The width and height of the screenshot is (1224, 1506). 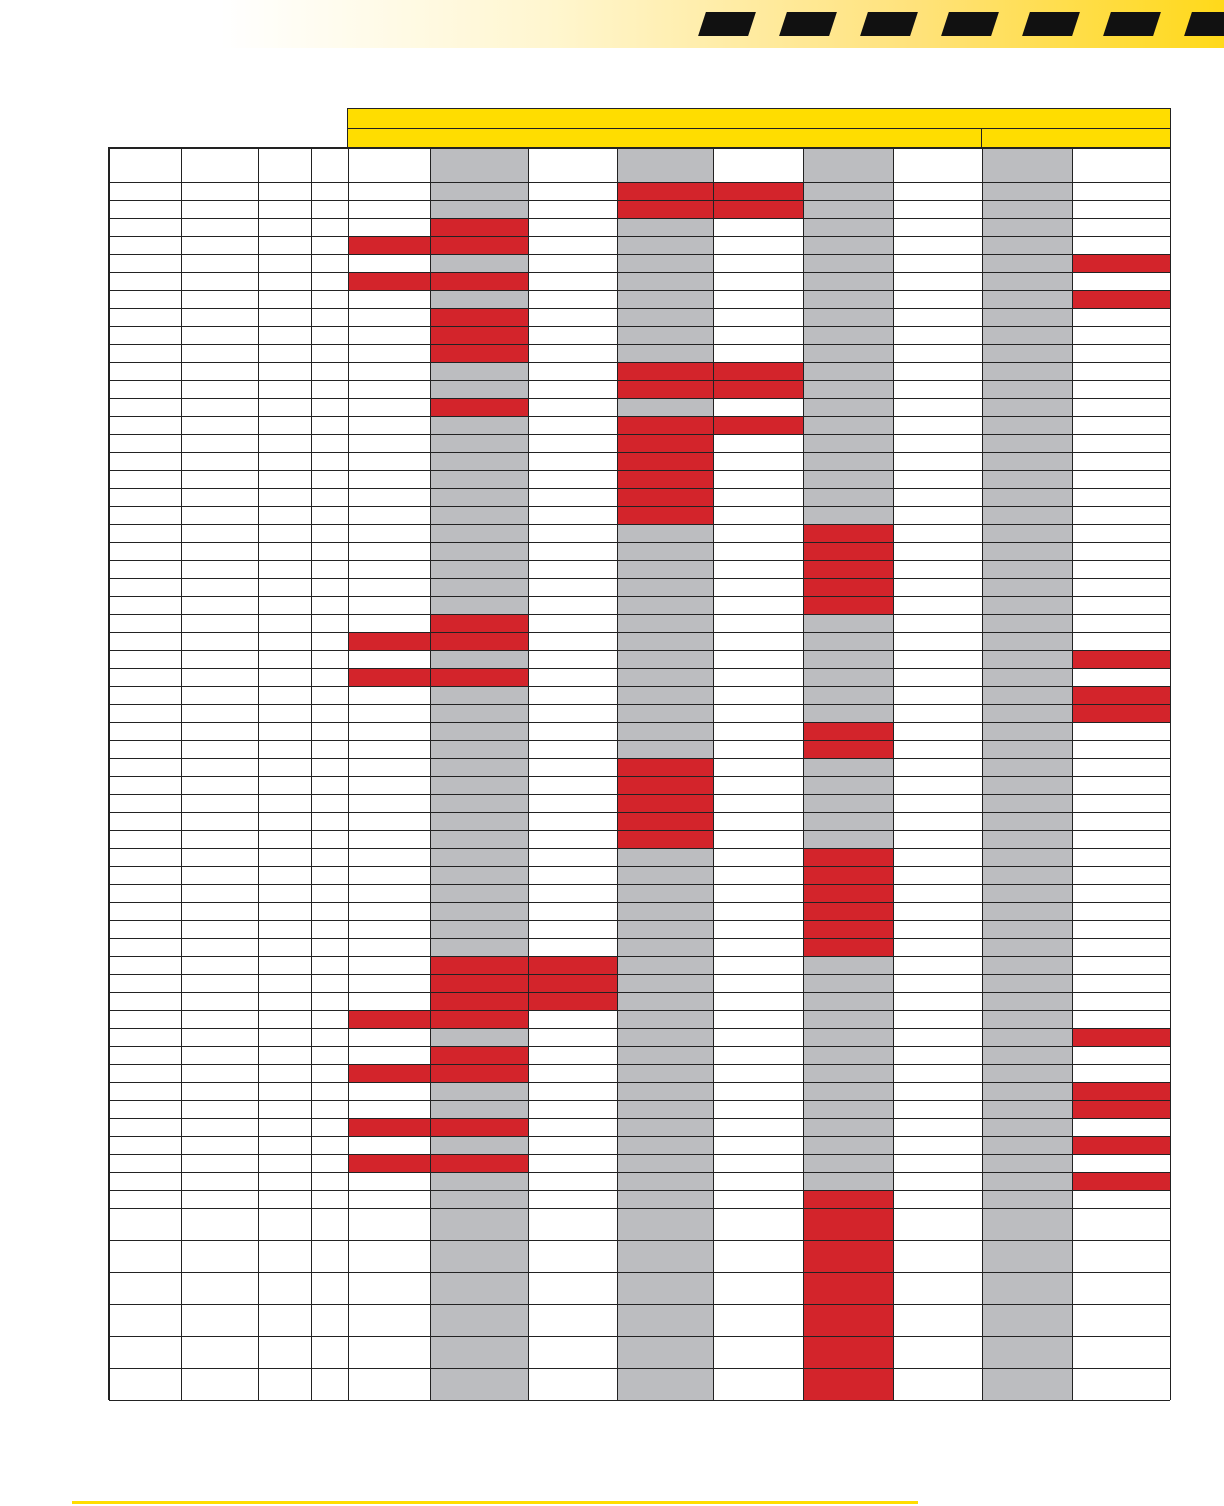 What do you see at coordinates (1027, 774) in the screenshot?
I see `shaded-column` at bounding box center [1027, 774].